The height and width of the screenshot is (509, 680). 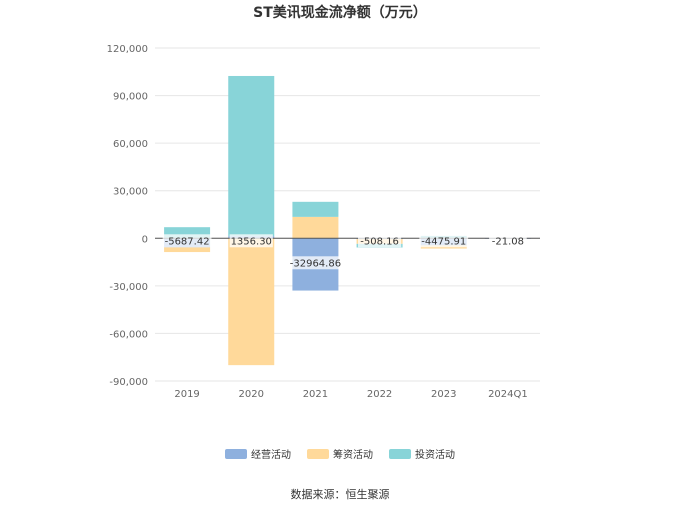 I want to click on legend-label-operating: 经营活动, so click(x=271, y=455).